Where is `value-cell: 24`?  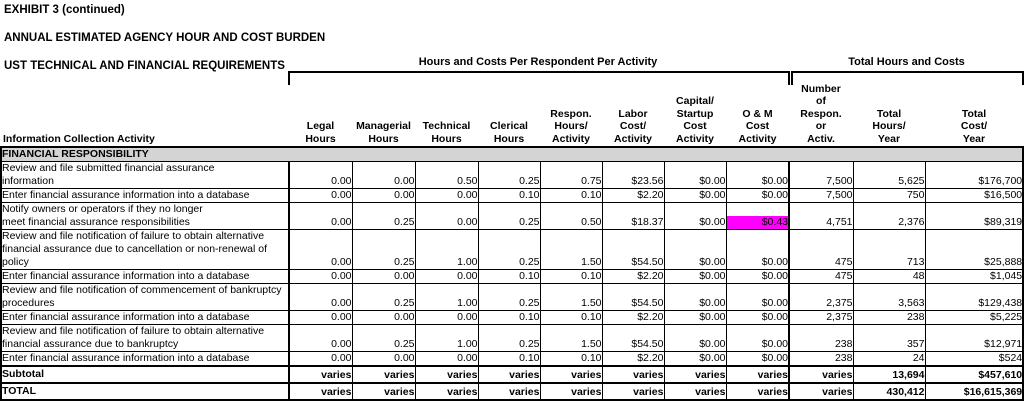 value-cell: 24 is located at coordinates (889, 359).